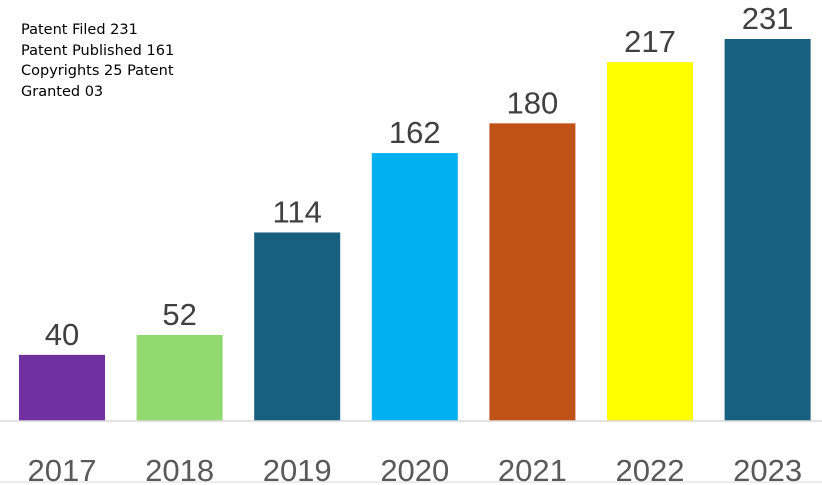 Image resolution: width=822 pixels, height=485 pixels. What do you see at coordinates (62, 469) in the screenshot?
I see `x-tick-label-2017: 2017` at bounding box center [62, 469].